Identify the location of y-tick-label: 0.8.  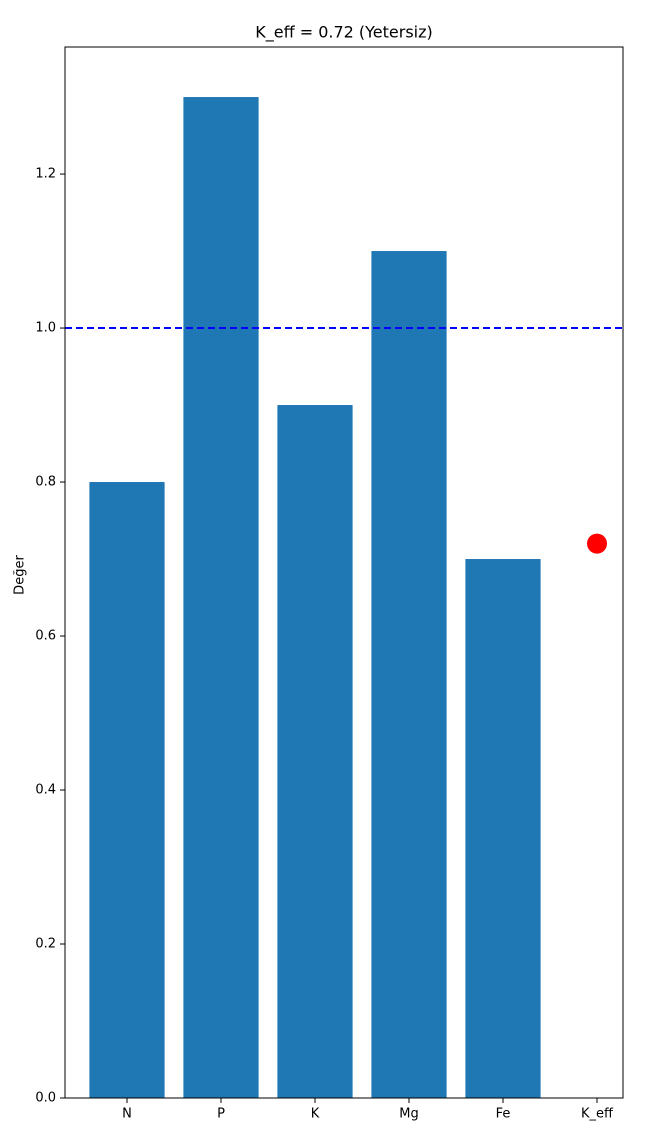
(45, 482).